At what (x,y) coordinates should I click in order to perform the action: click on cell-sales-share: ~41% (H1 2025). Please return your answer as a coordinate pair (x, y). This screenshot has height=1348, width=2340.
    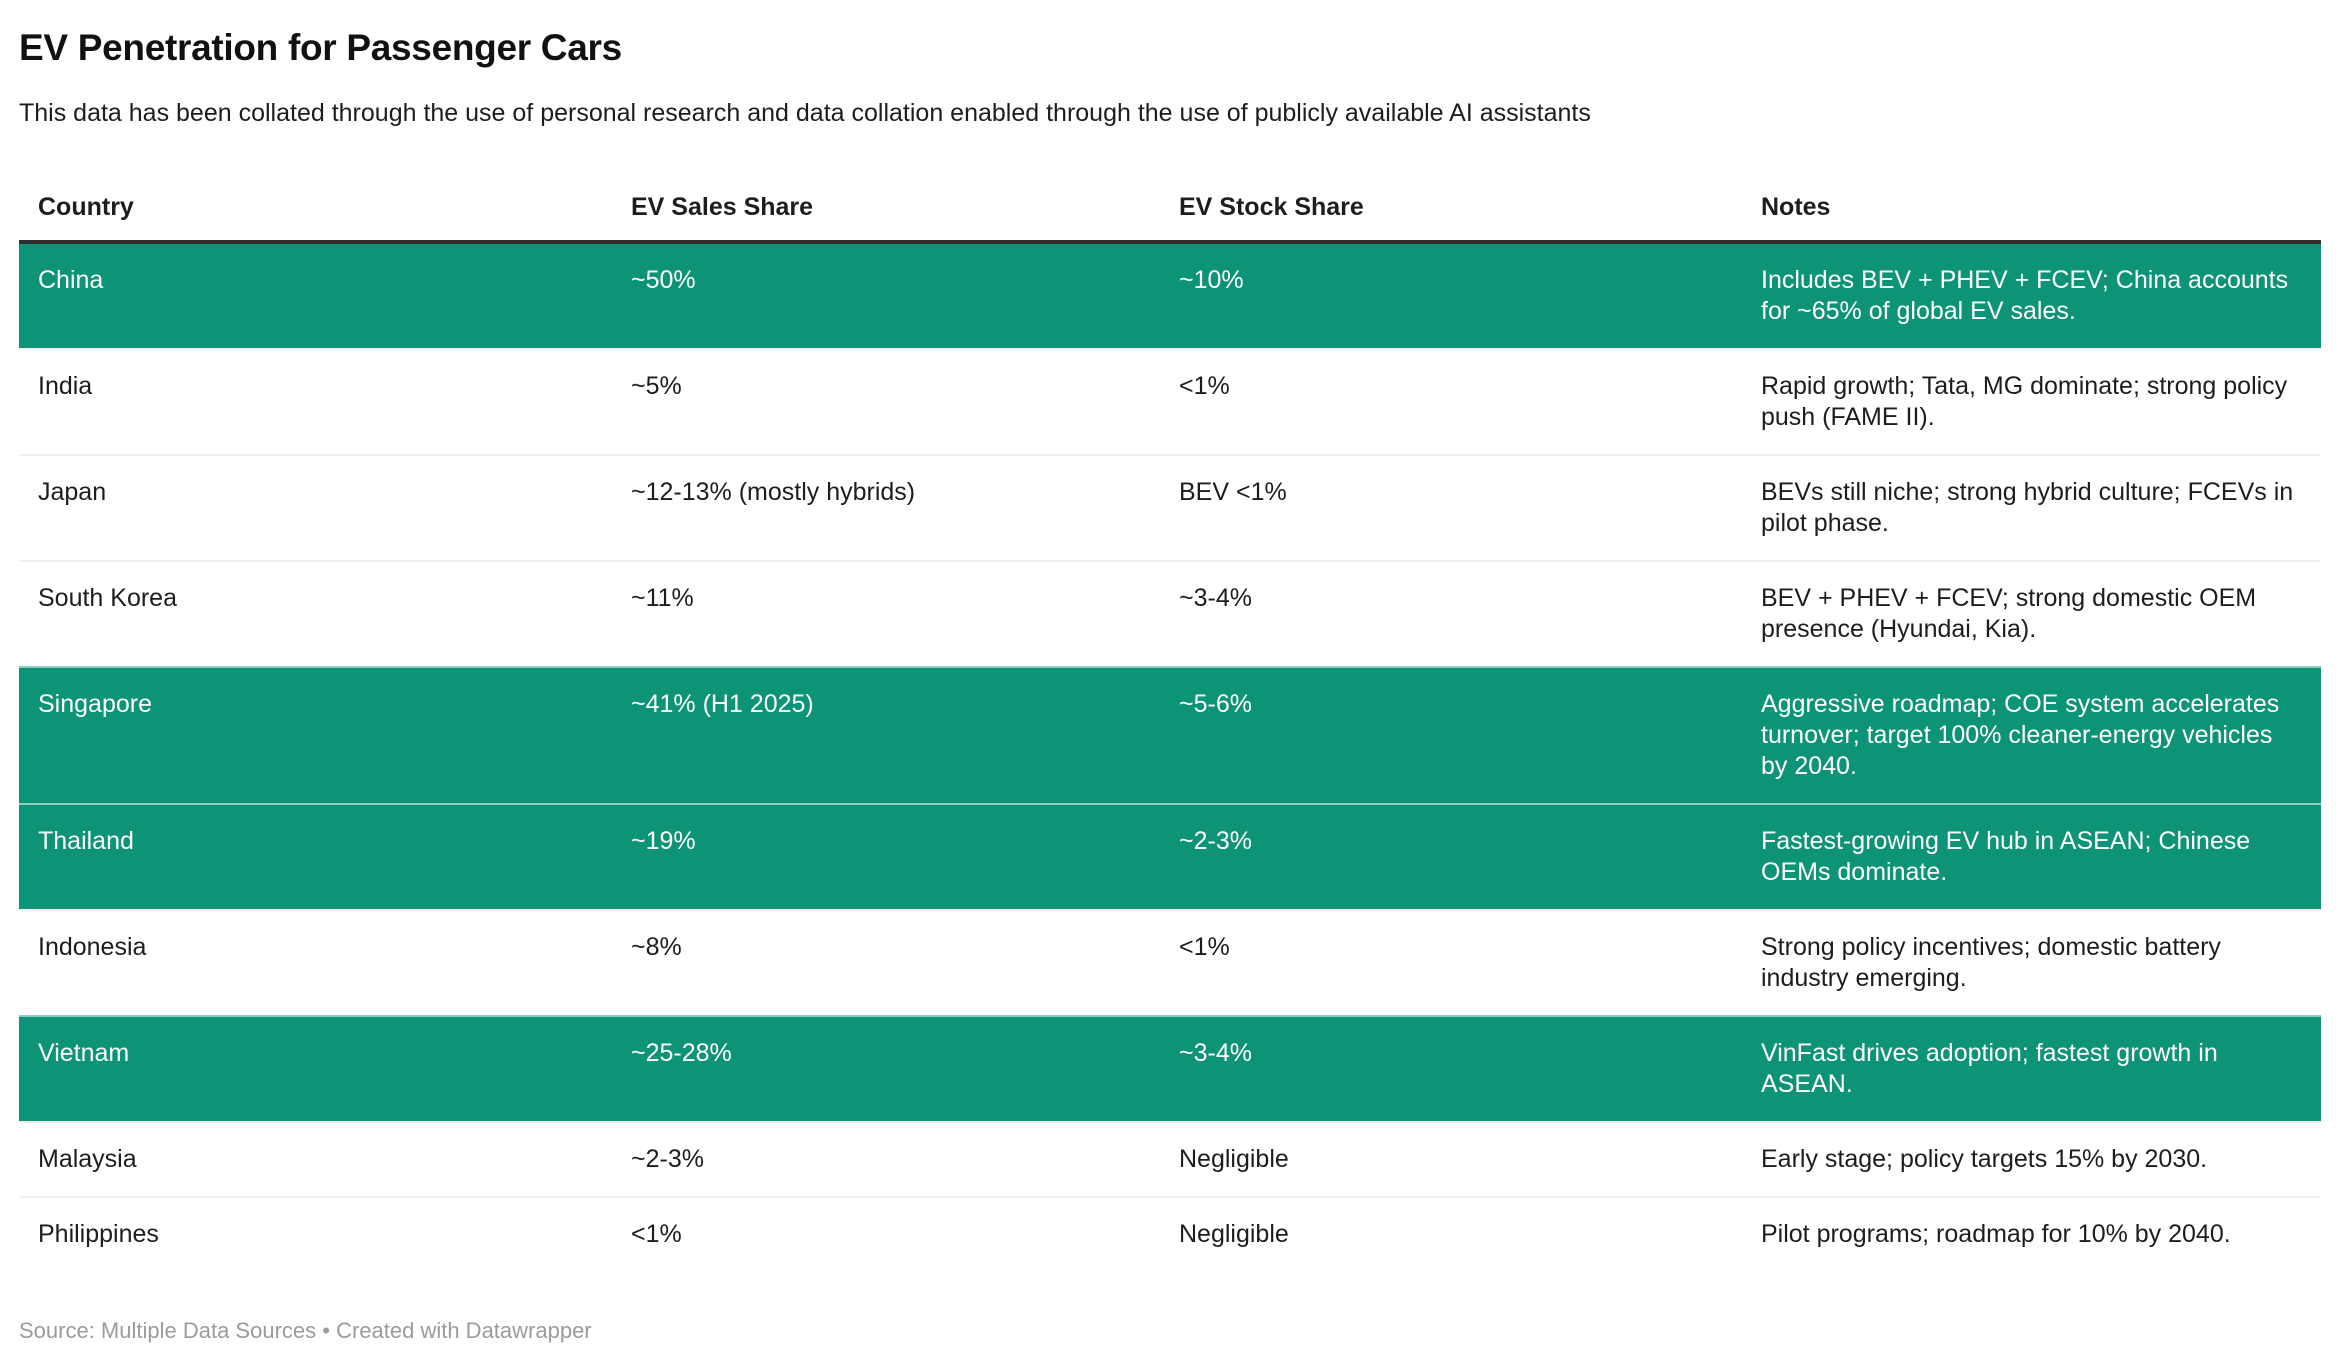
    Looking at the image, I should click on (722, 703).